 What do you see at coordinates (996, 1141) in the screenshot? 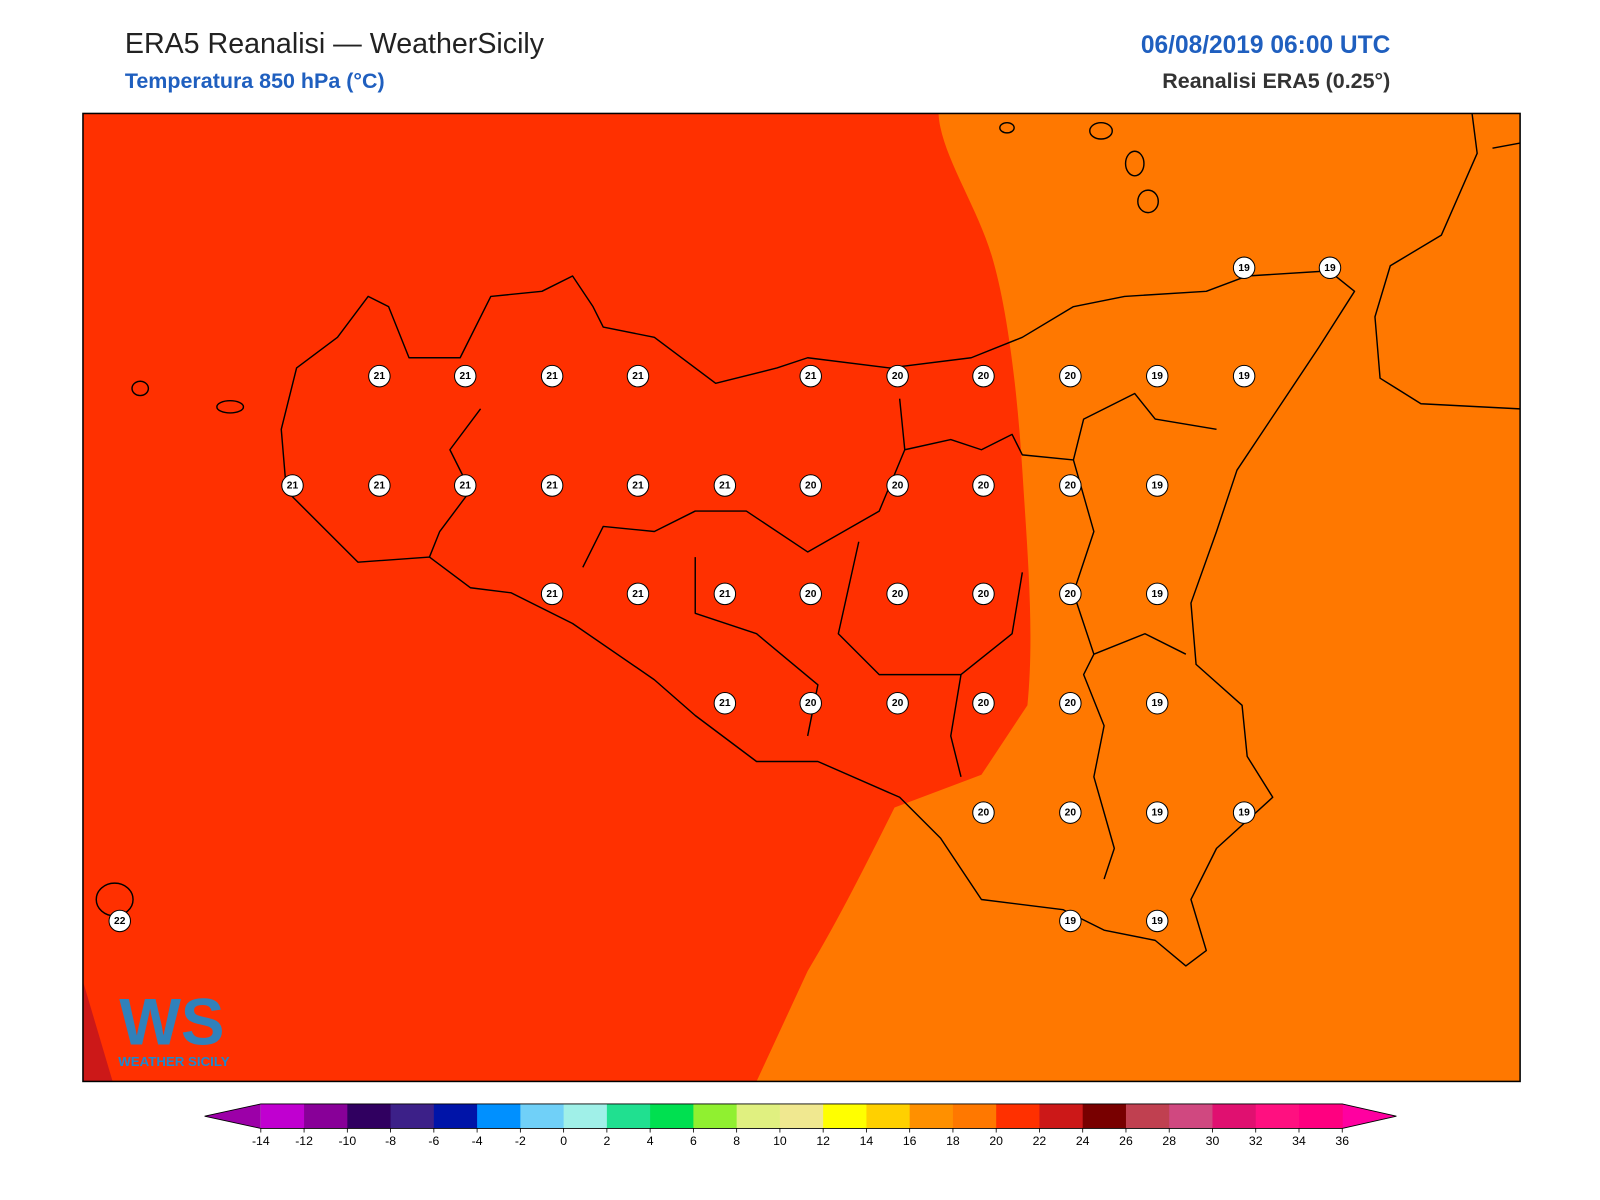
I see `colorbar-tick-label: 20` at bounding box center [996, 1141].